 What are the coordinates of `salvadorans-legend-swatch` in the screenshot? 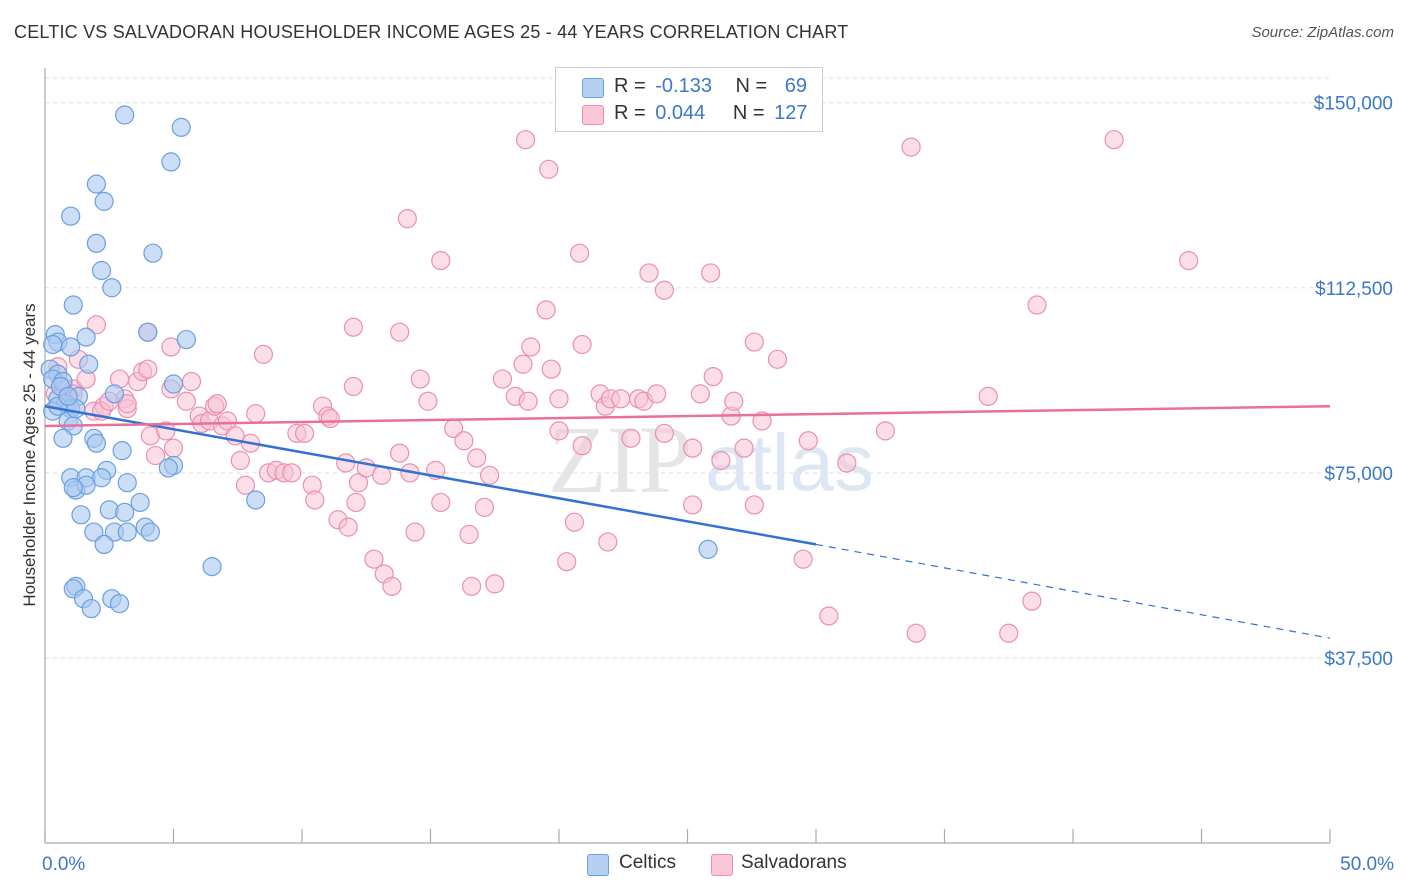 It's located at (722, 865).